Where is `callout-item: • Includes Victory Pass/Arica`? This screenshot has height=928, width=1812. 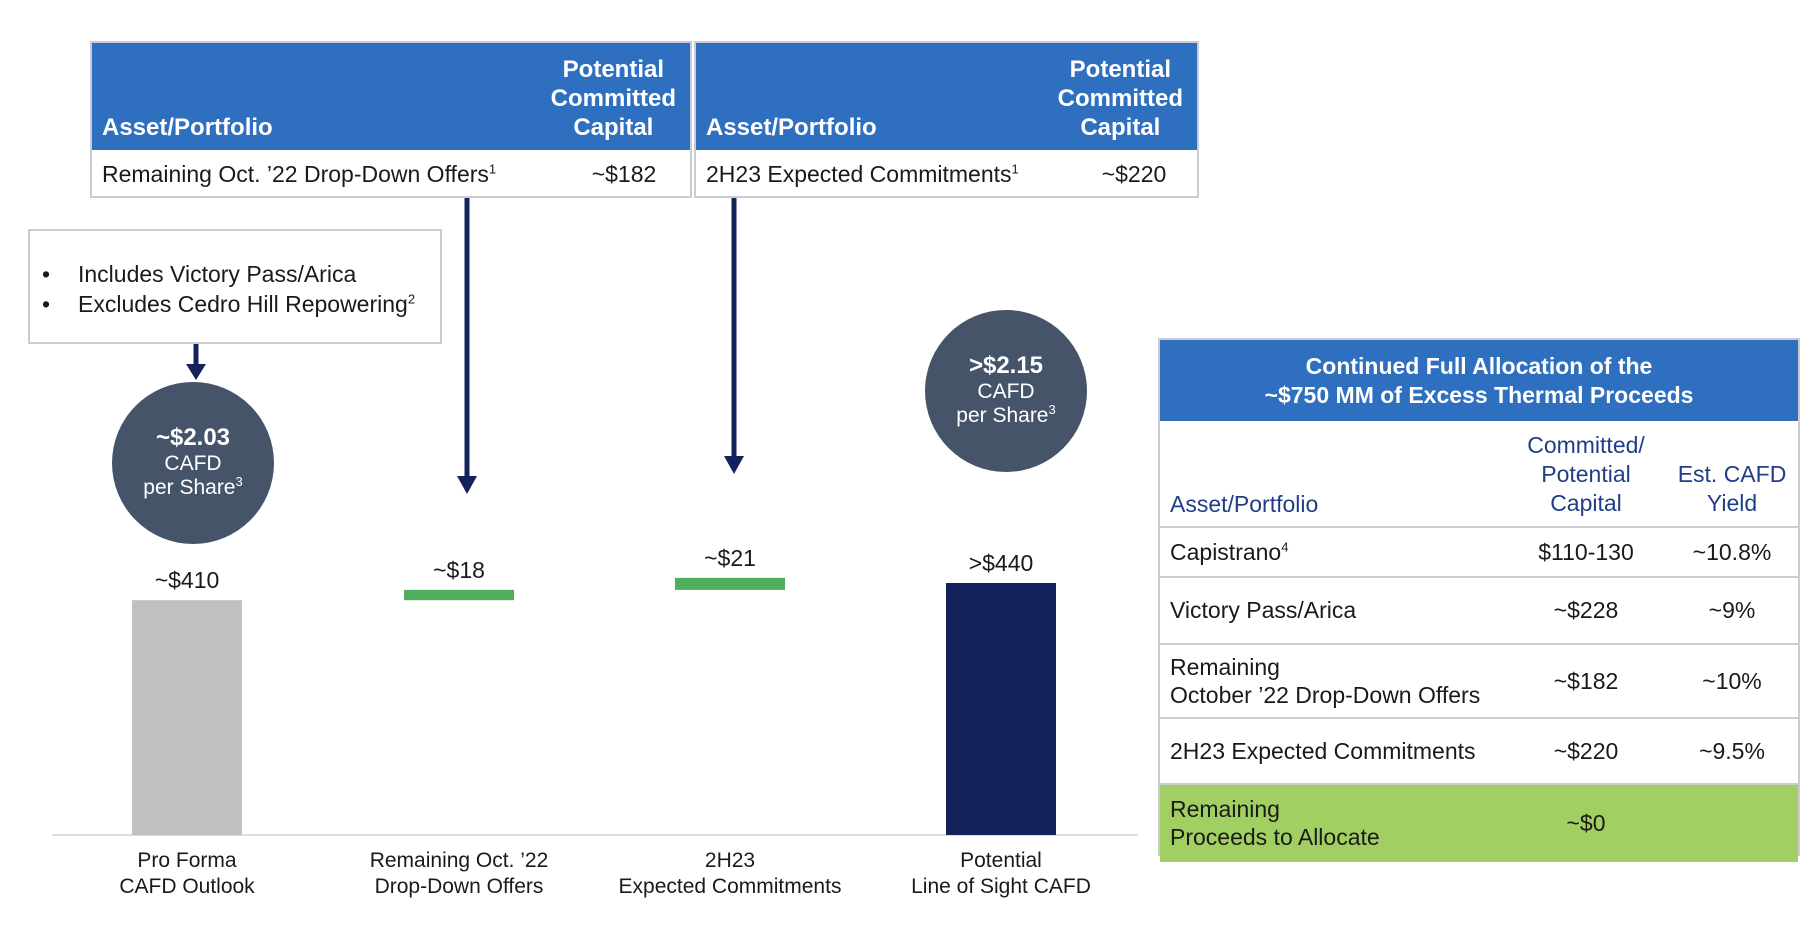 callout-item: • Includes Victory Pass/Arica is located at coordinates (199, 274).